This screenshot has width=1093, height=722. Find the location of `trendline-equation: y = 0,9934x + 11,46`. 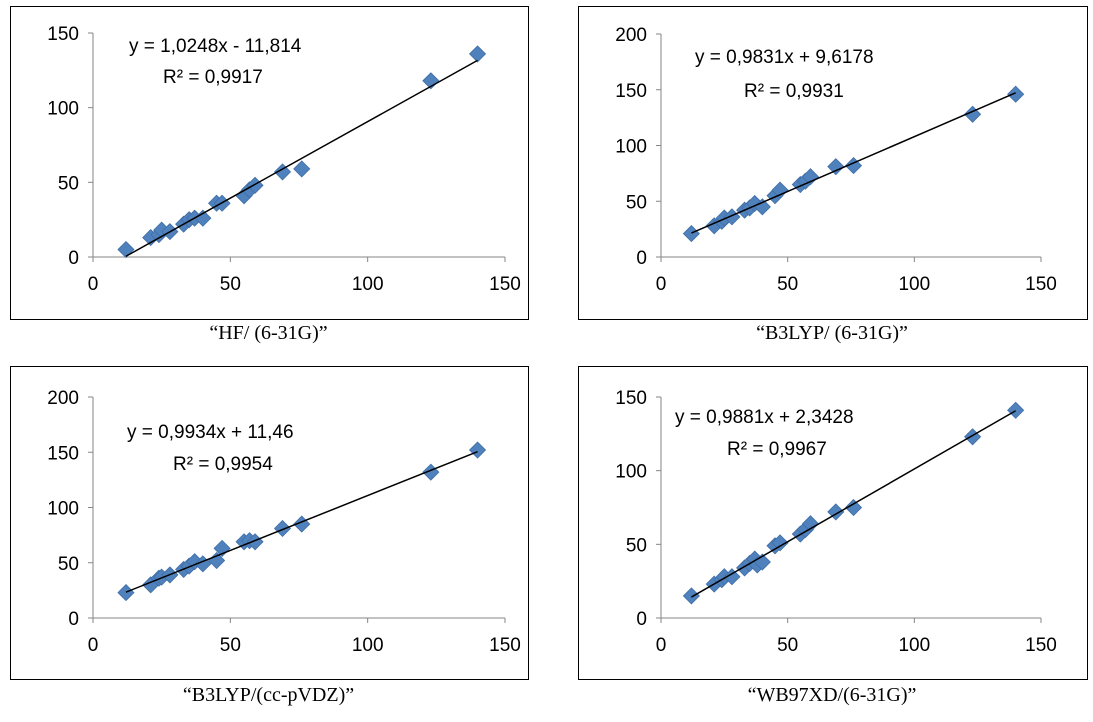

trendline-equation: y = 0,9934x + 11,46 is located at coordinates (210, 432).